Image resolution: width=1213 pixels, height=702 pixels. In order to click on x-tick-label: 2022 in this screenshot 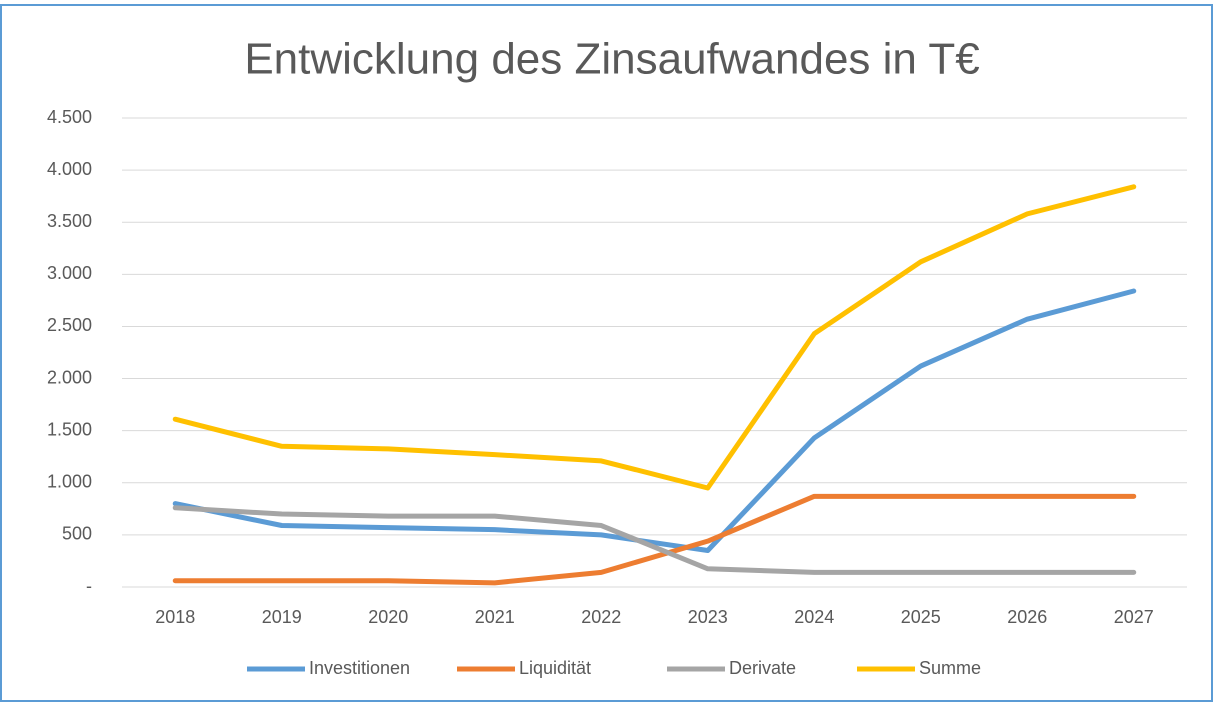, I will do `click(601, 617)`.